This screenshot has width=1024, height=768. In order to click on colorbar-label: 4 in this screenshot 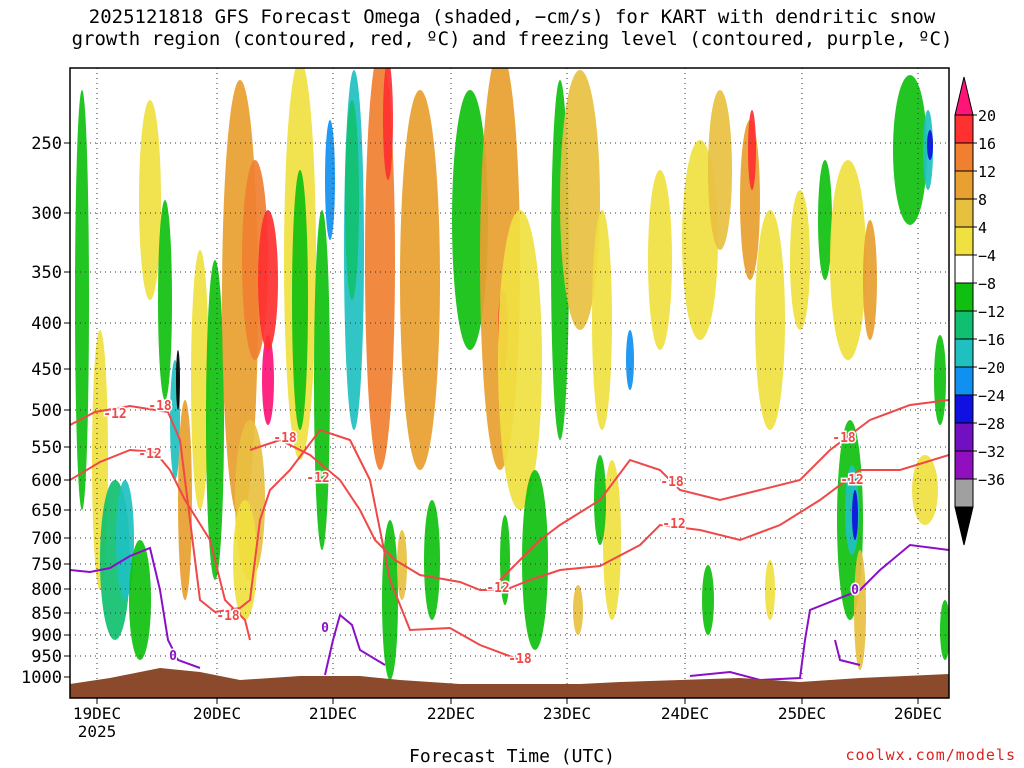, I will do `click(982, 228)`.